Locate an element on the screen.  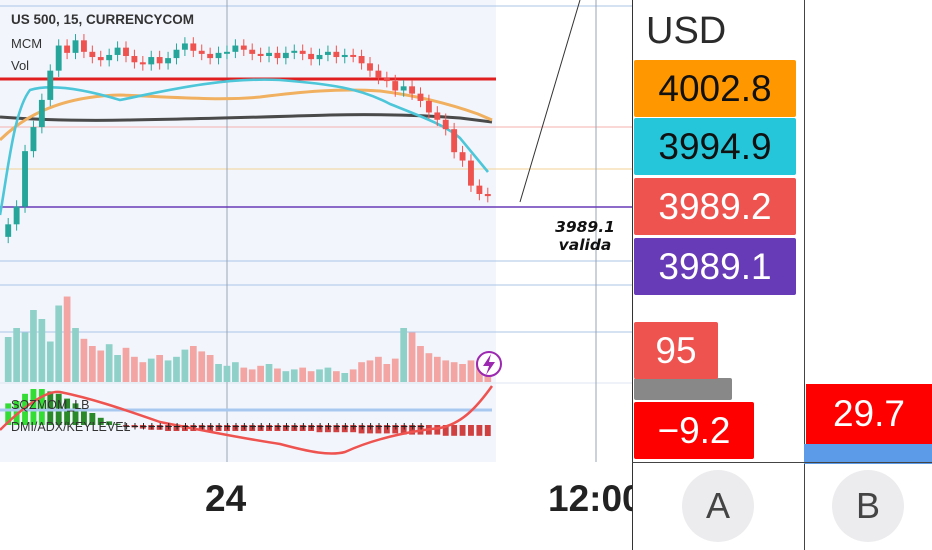
auto-scale-button-b: B is located at coordinates (868, 506).